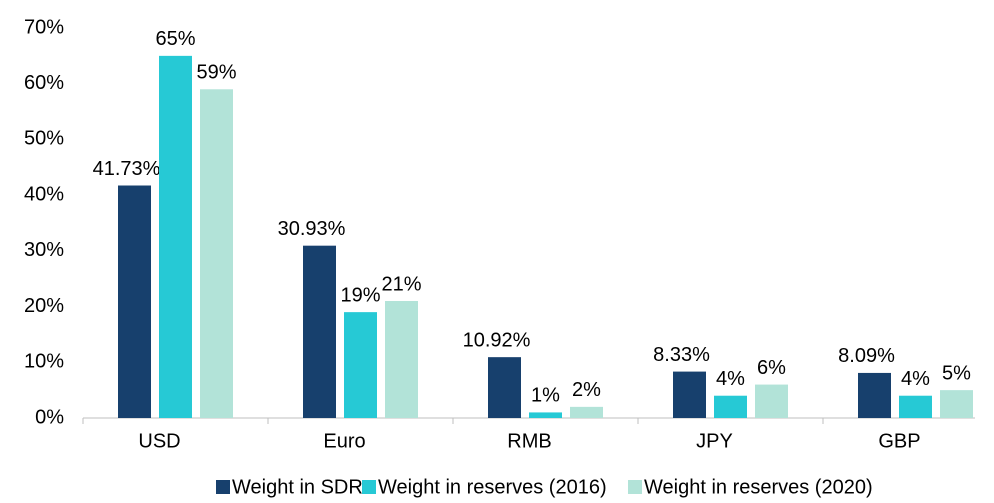 The width and height of the screenshot is (994, 503). What do you see at coordinates (159, 441) in the screenshot?
I see `x-tick-label: USD` at bounding box center [159, 441].